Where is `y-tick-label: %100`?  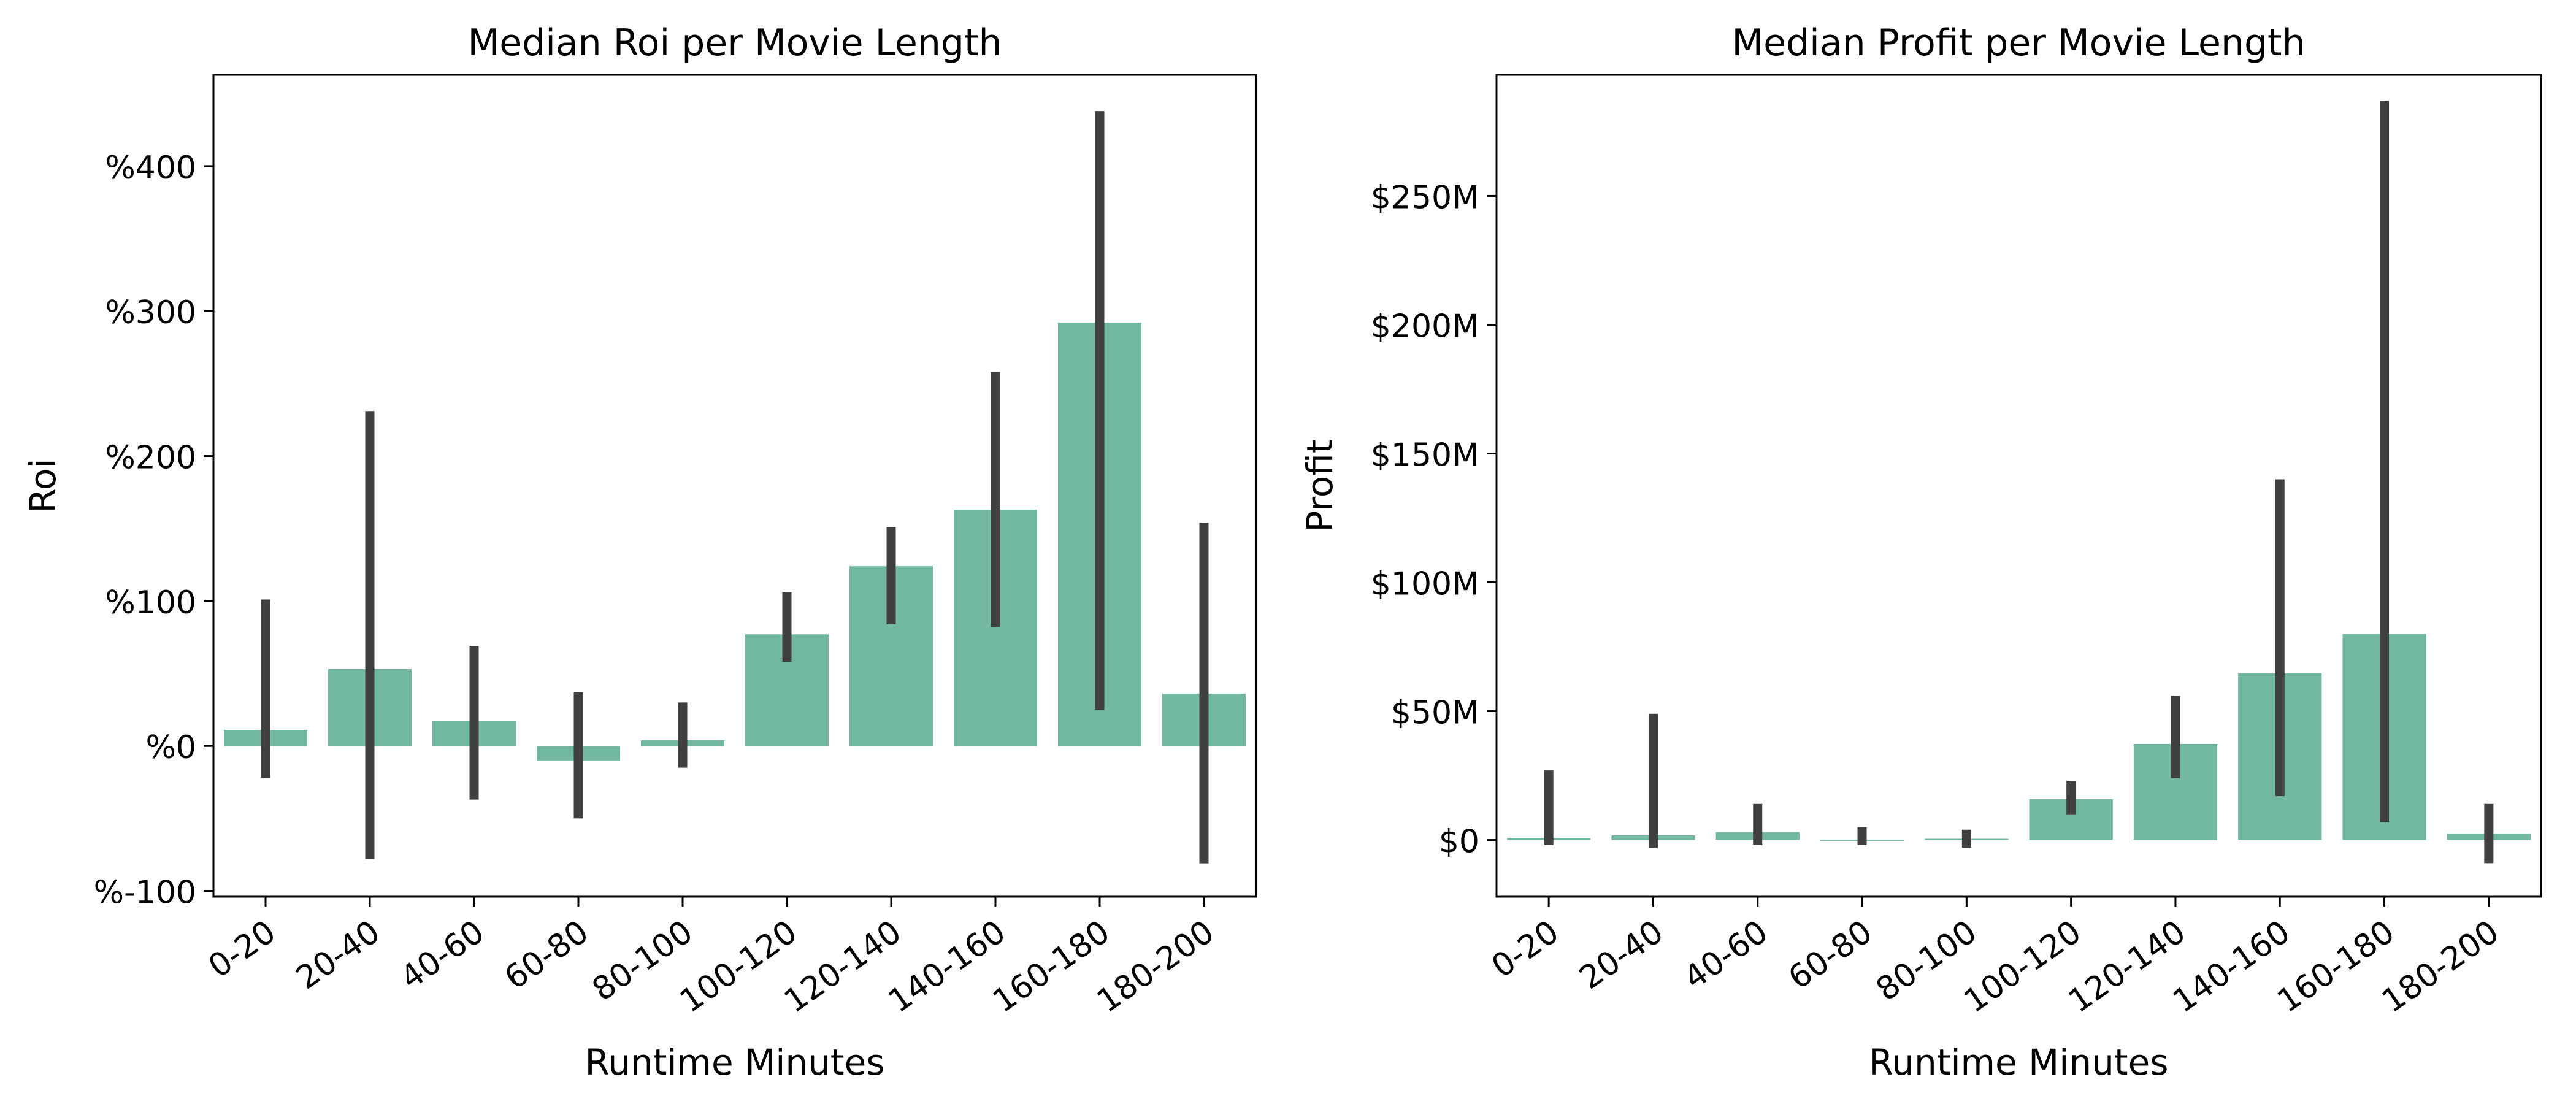
y-tick-label: %100 is located at coordinates (150, 603).